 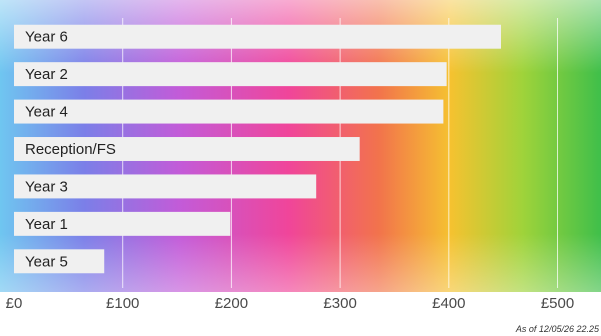 What do you see at coordinates (46, 261) in the screenshot?
I see `bar-category-label: Year 5` at bounding box center [46, 261].